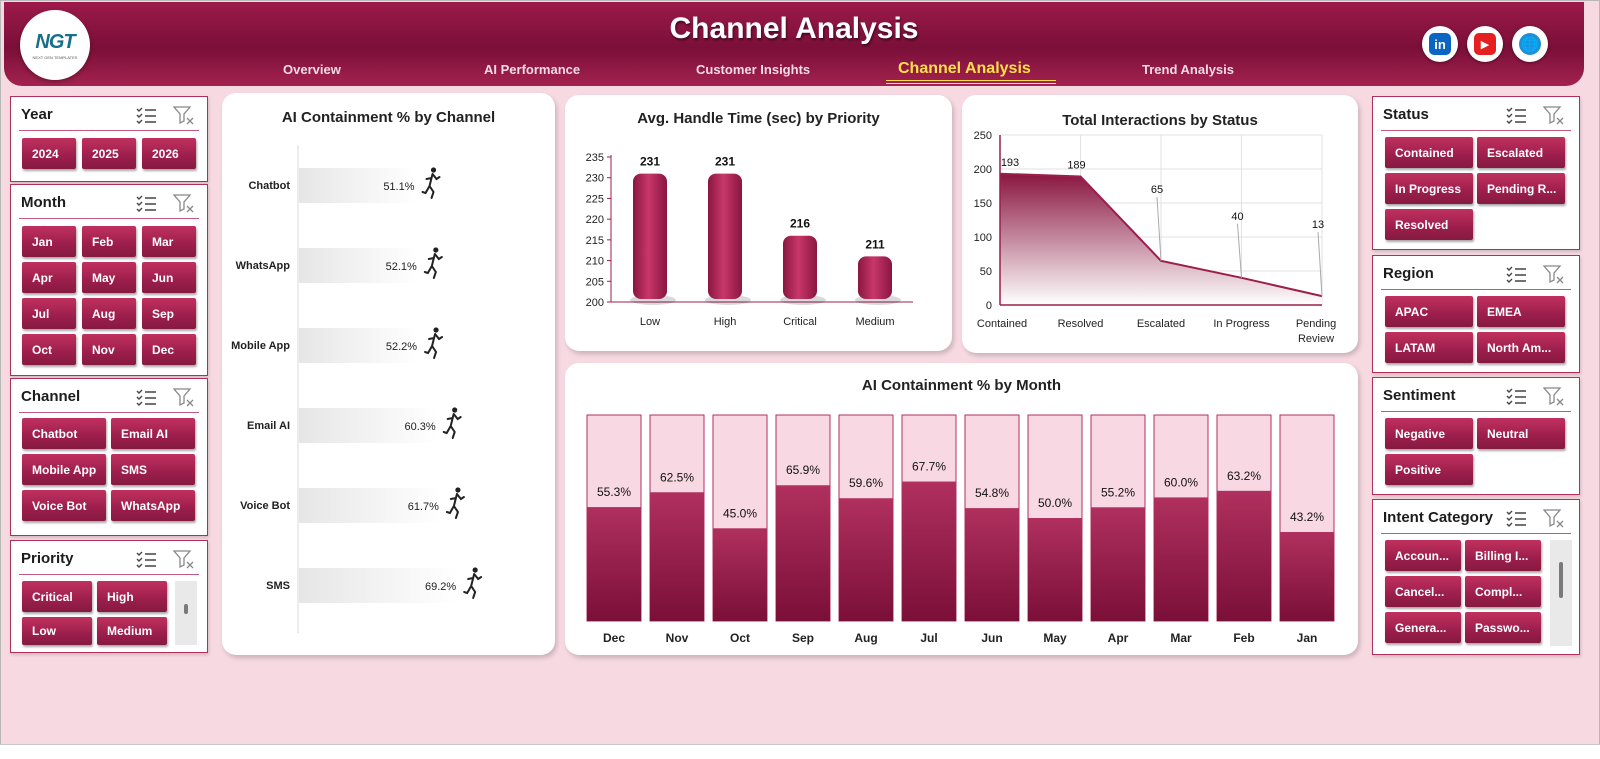 The image size is (1600, 759). Describe the element at coordinates (1316, 339) in the screenshot. I see `x-tick-label: Review` at that location.